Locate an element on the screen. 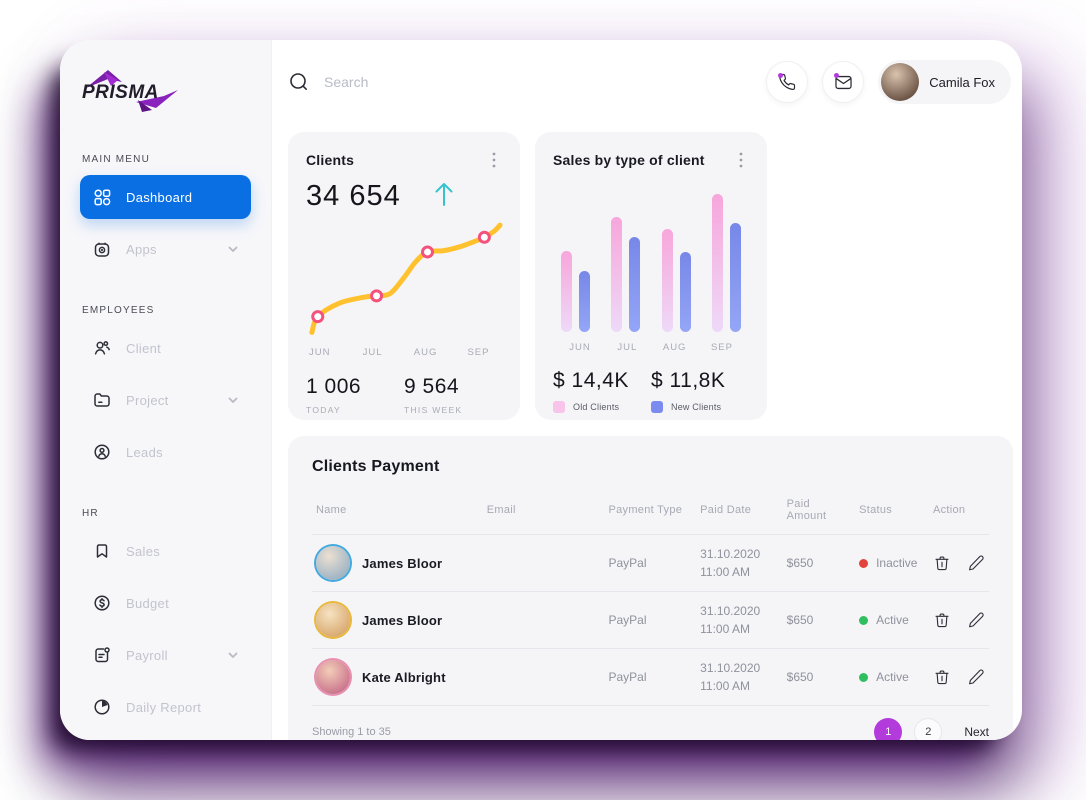 The height and width of the screenshot is (800, 1086). stat-label: TODAY is located at coordinates (323, 410).